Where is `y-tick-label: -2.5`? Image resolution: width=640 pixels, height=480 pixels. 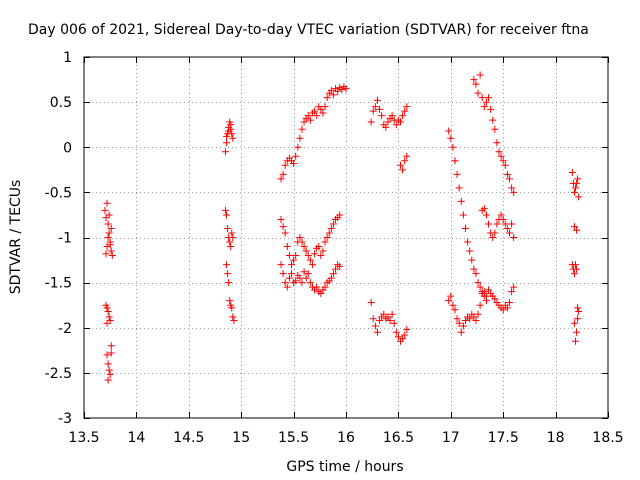 y-tick-label: -2.5 is located at coordinates (58, 374).